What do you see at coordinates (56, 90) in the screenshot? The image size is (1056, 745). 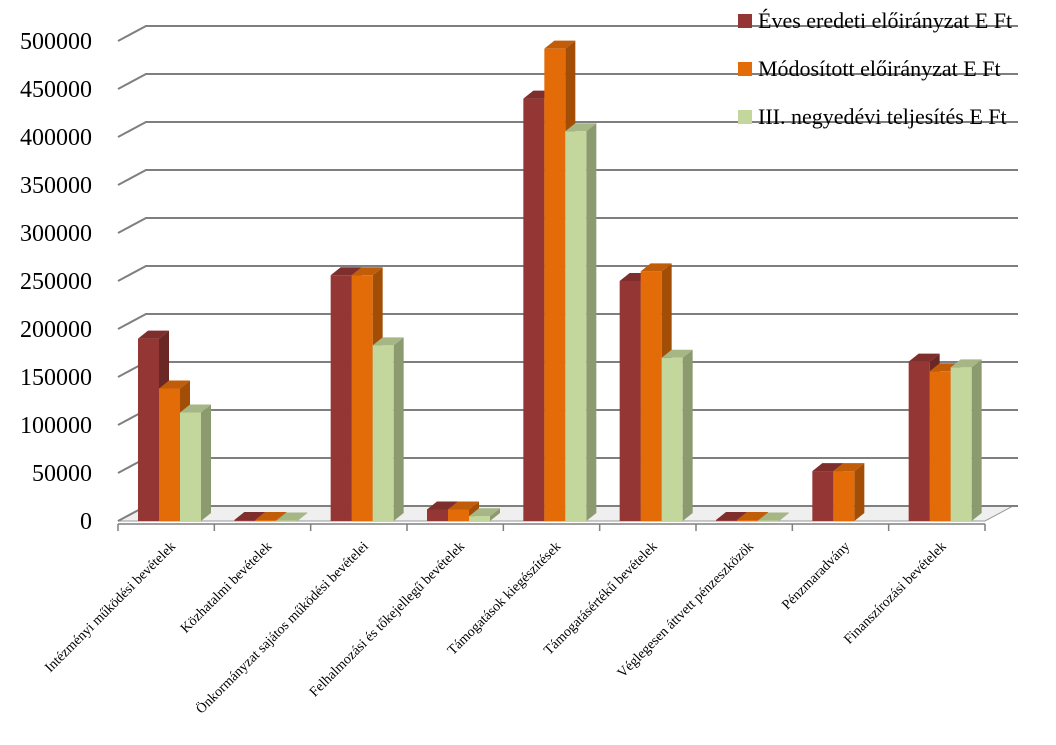 I see `y-tick-label: 450000` at bounding box center [56, 90].